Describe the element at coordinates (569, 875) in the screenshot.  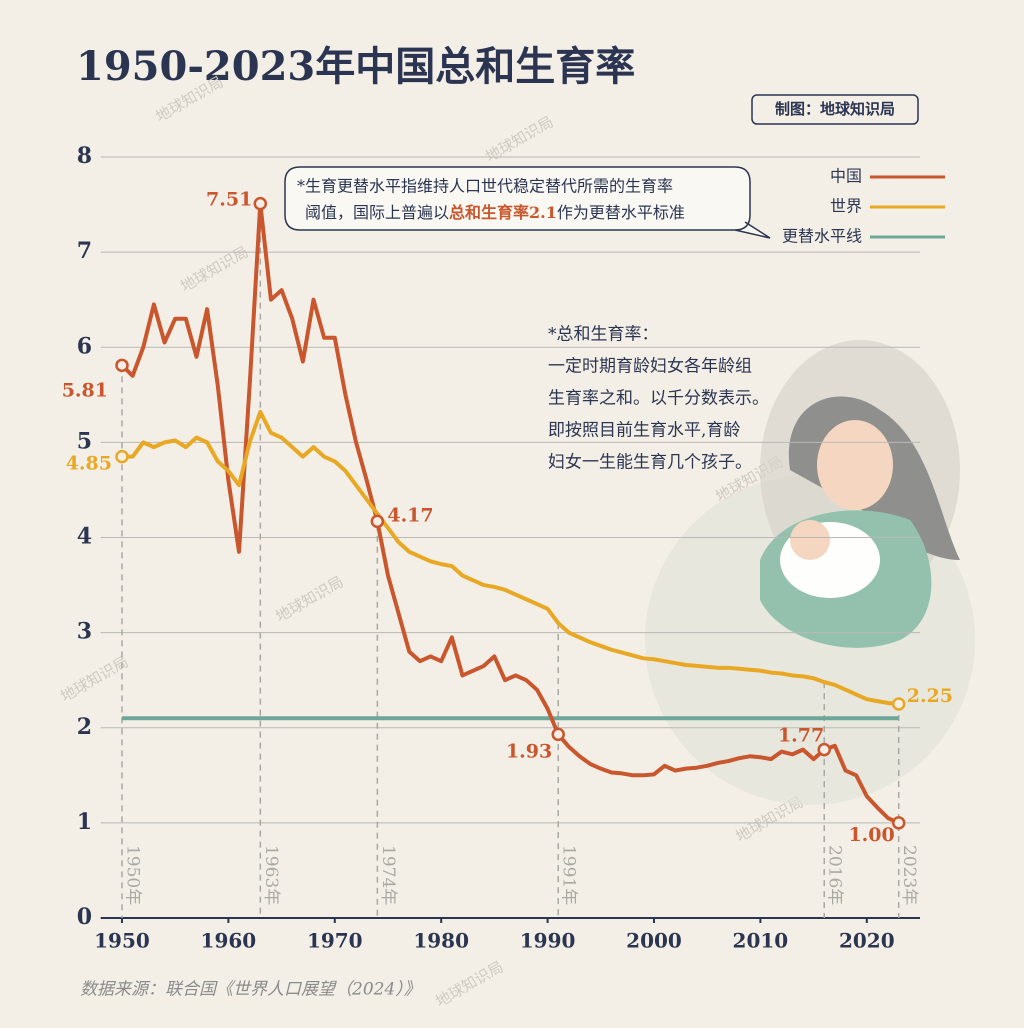
I see `highlight-label: 1991年` at that location.